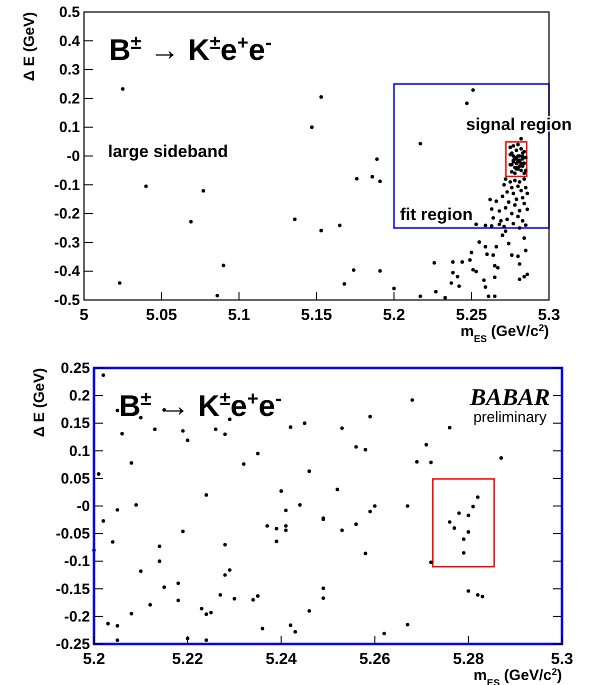 The height and width of the screenshot is (685, 607). What do you see at coordinates (73, 644) in the screenshot?
I see `y-tick-label: -0.25` at bounding box center [73, 644].